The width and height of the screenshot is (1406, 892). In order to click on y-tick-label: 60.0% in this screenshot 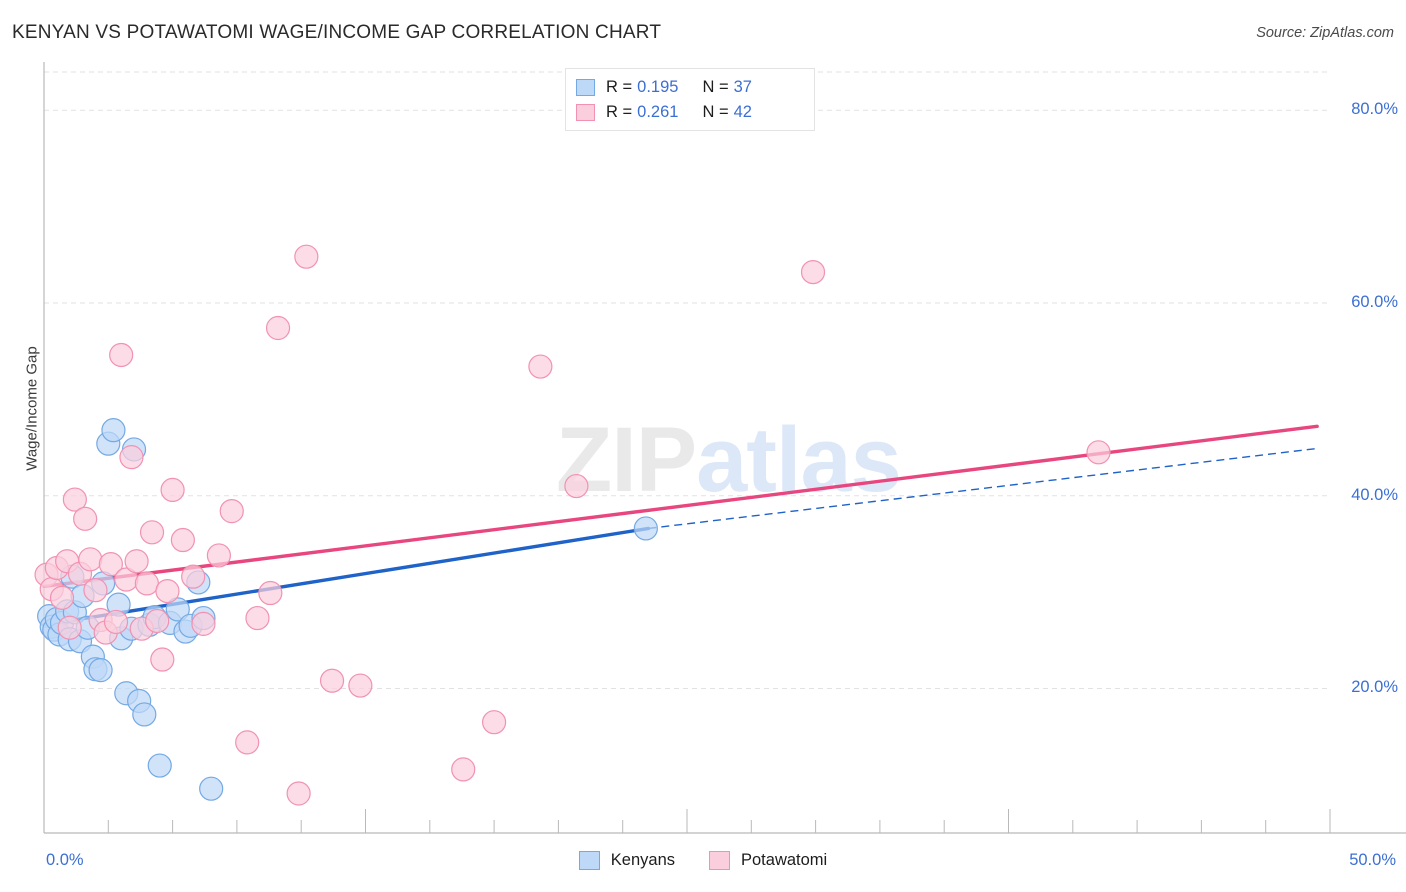, I will do `click(1374, 301)`.